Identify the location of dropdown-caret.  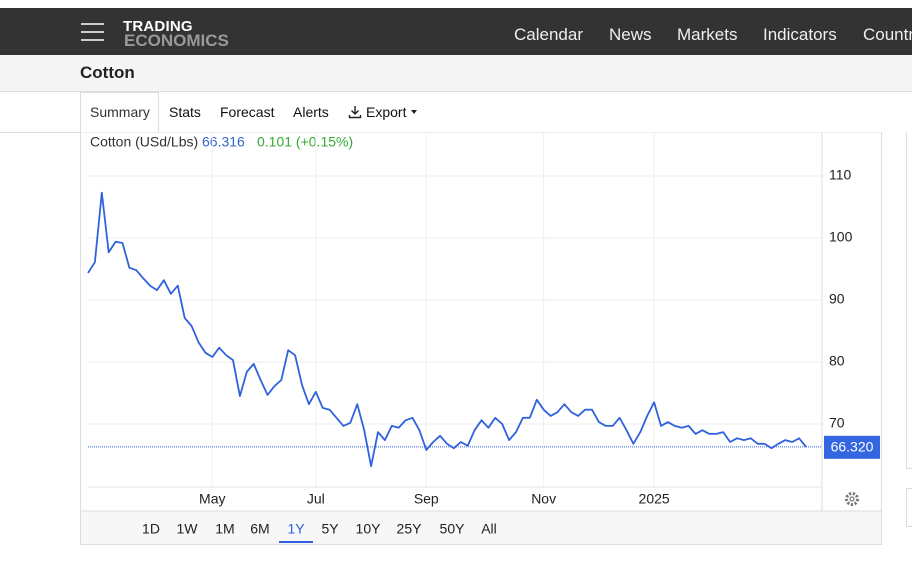
(414, 112).